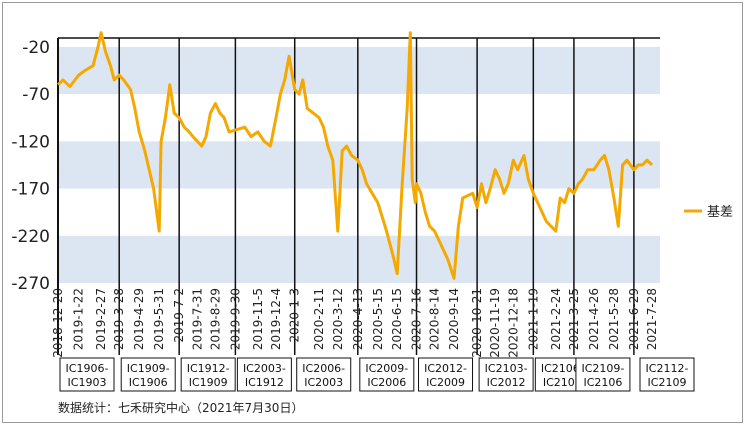 The image size is (747, 427). I want to click on contract-label: IC2009, so click(445, 382).